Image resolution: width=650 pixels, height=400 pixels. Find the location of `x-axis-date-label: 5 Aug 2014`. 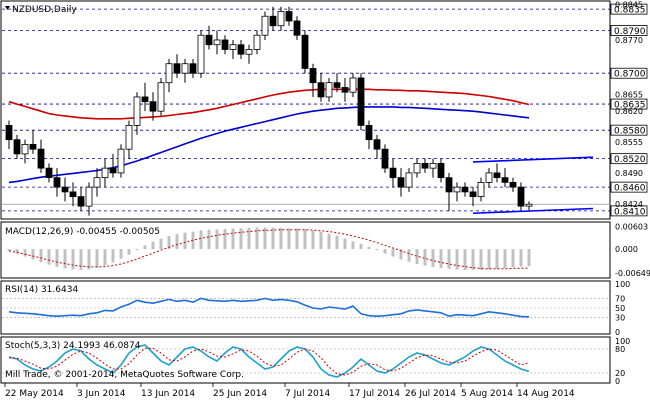

x-axis-date-label: 5 Aug 2014 is located at coordinates (487, 394).